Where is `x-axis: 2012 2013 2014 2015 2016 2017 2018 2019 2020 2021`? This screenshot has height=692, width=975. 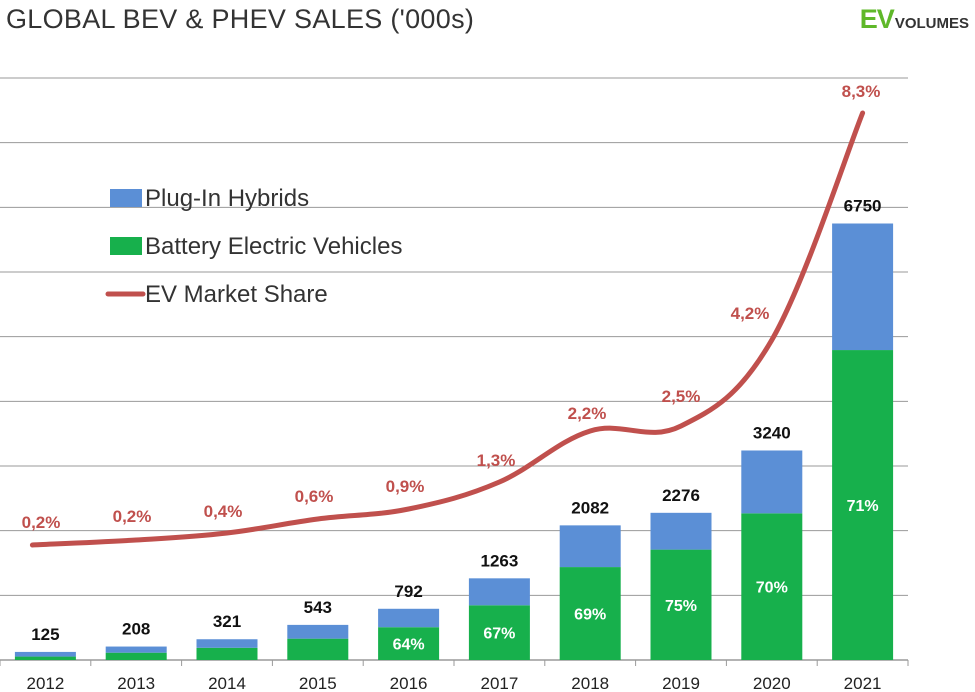 x-axis: 2012 2013 2014 2015 2016 2017 2018 2019 2020 2021 is located at coordinates (454, 676).